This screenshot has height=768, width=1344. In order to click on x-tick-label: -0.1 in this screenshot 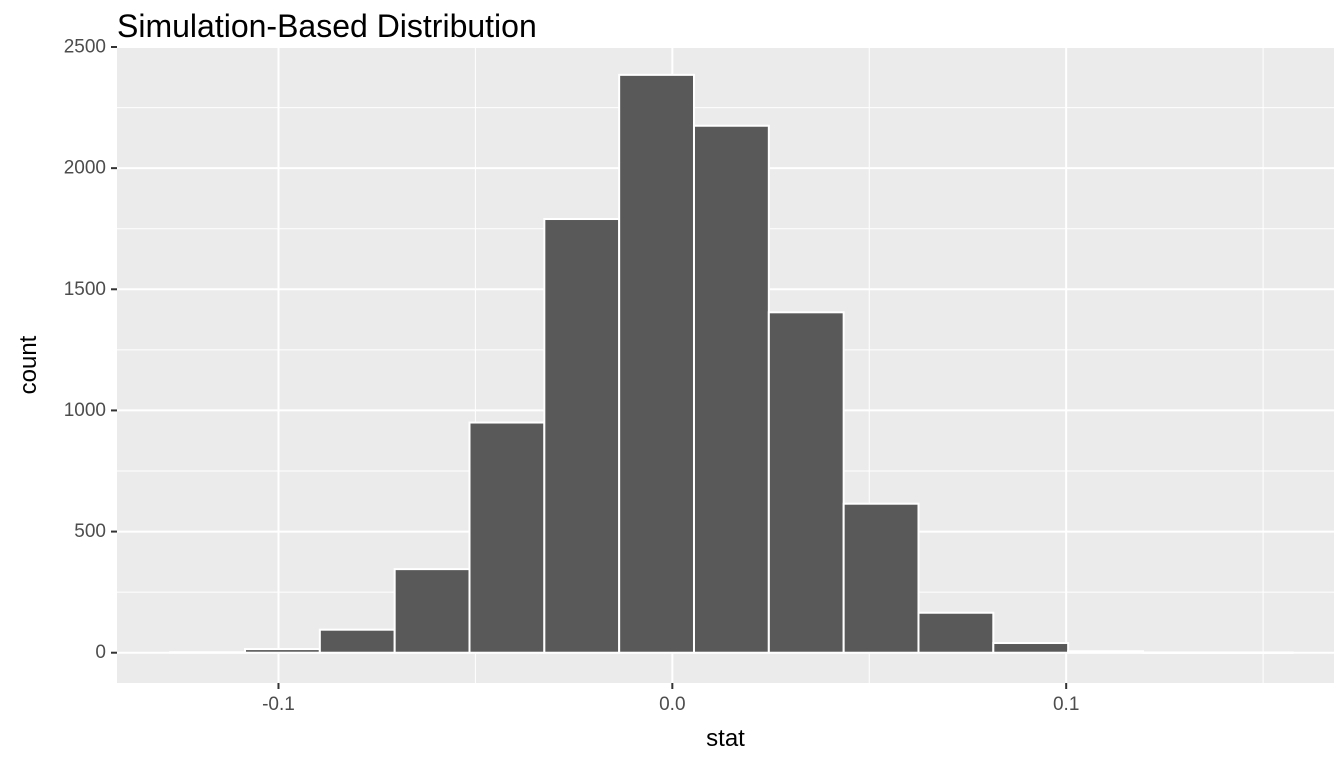, I will do `click(278, 704)`.